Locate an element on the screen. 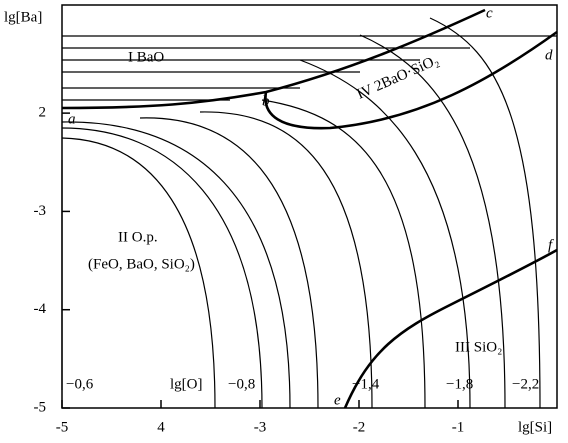 The image size is (568, 443). isoline-title: lg[O] is located at coordinates (186, 384).